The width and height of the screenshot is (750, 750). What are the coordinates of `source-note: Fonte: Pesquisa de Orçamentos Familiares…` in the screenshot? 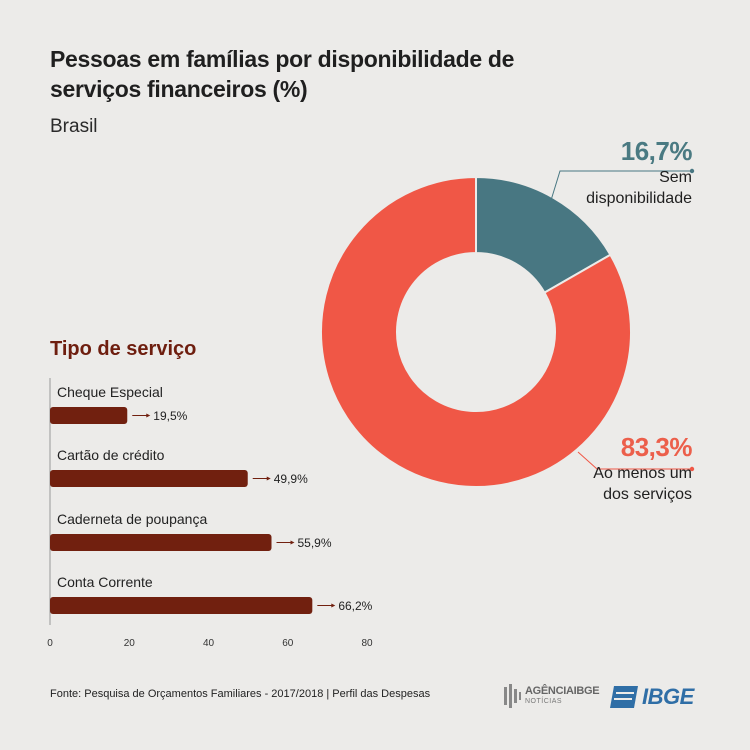 It's located at (240, 694).